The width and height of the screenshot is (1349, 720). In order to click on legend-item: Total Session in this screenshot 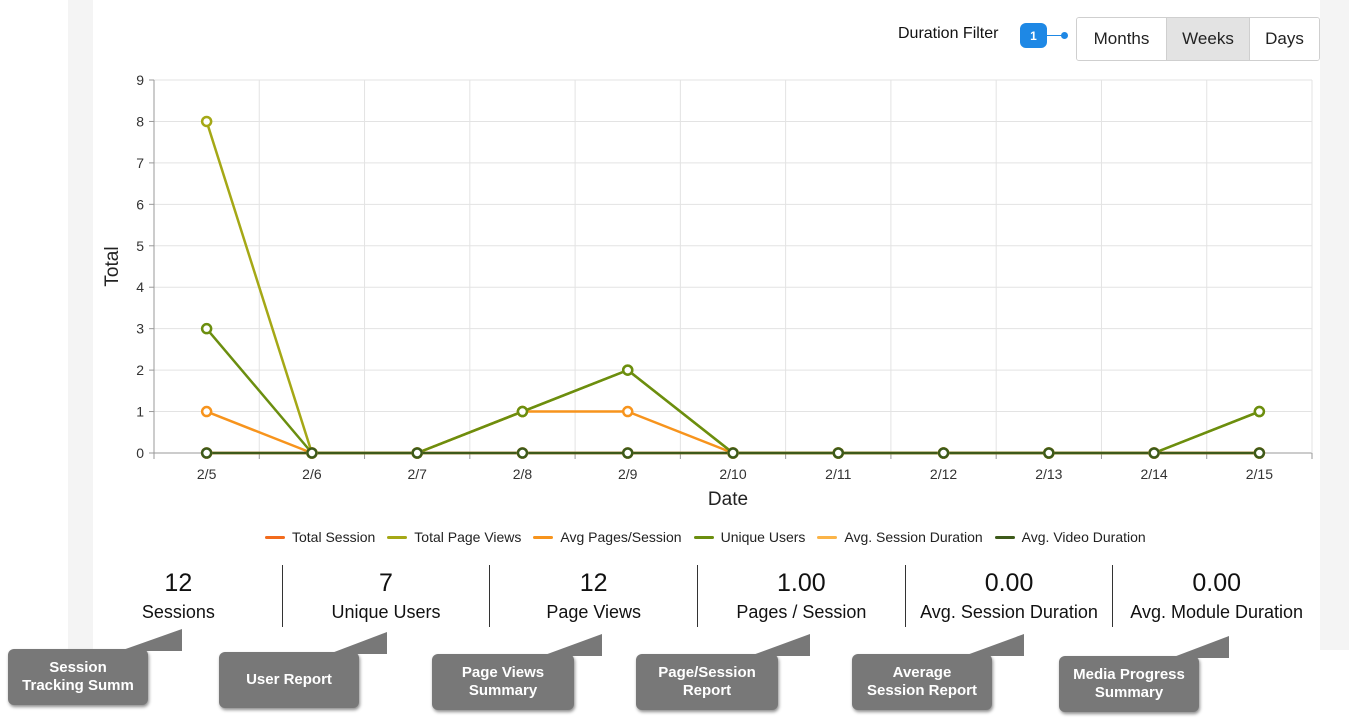, I will do `click(320, 537)`.